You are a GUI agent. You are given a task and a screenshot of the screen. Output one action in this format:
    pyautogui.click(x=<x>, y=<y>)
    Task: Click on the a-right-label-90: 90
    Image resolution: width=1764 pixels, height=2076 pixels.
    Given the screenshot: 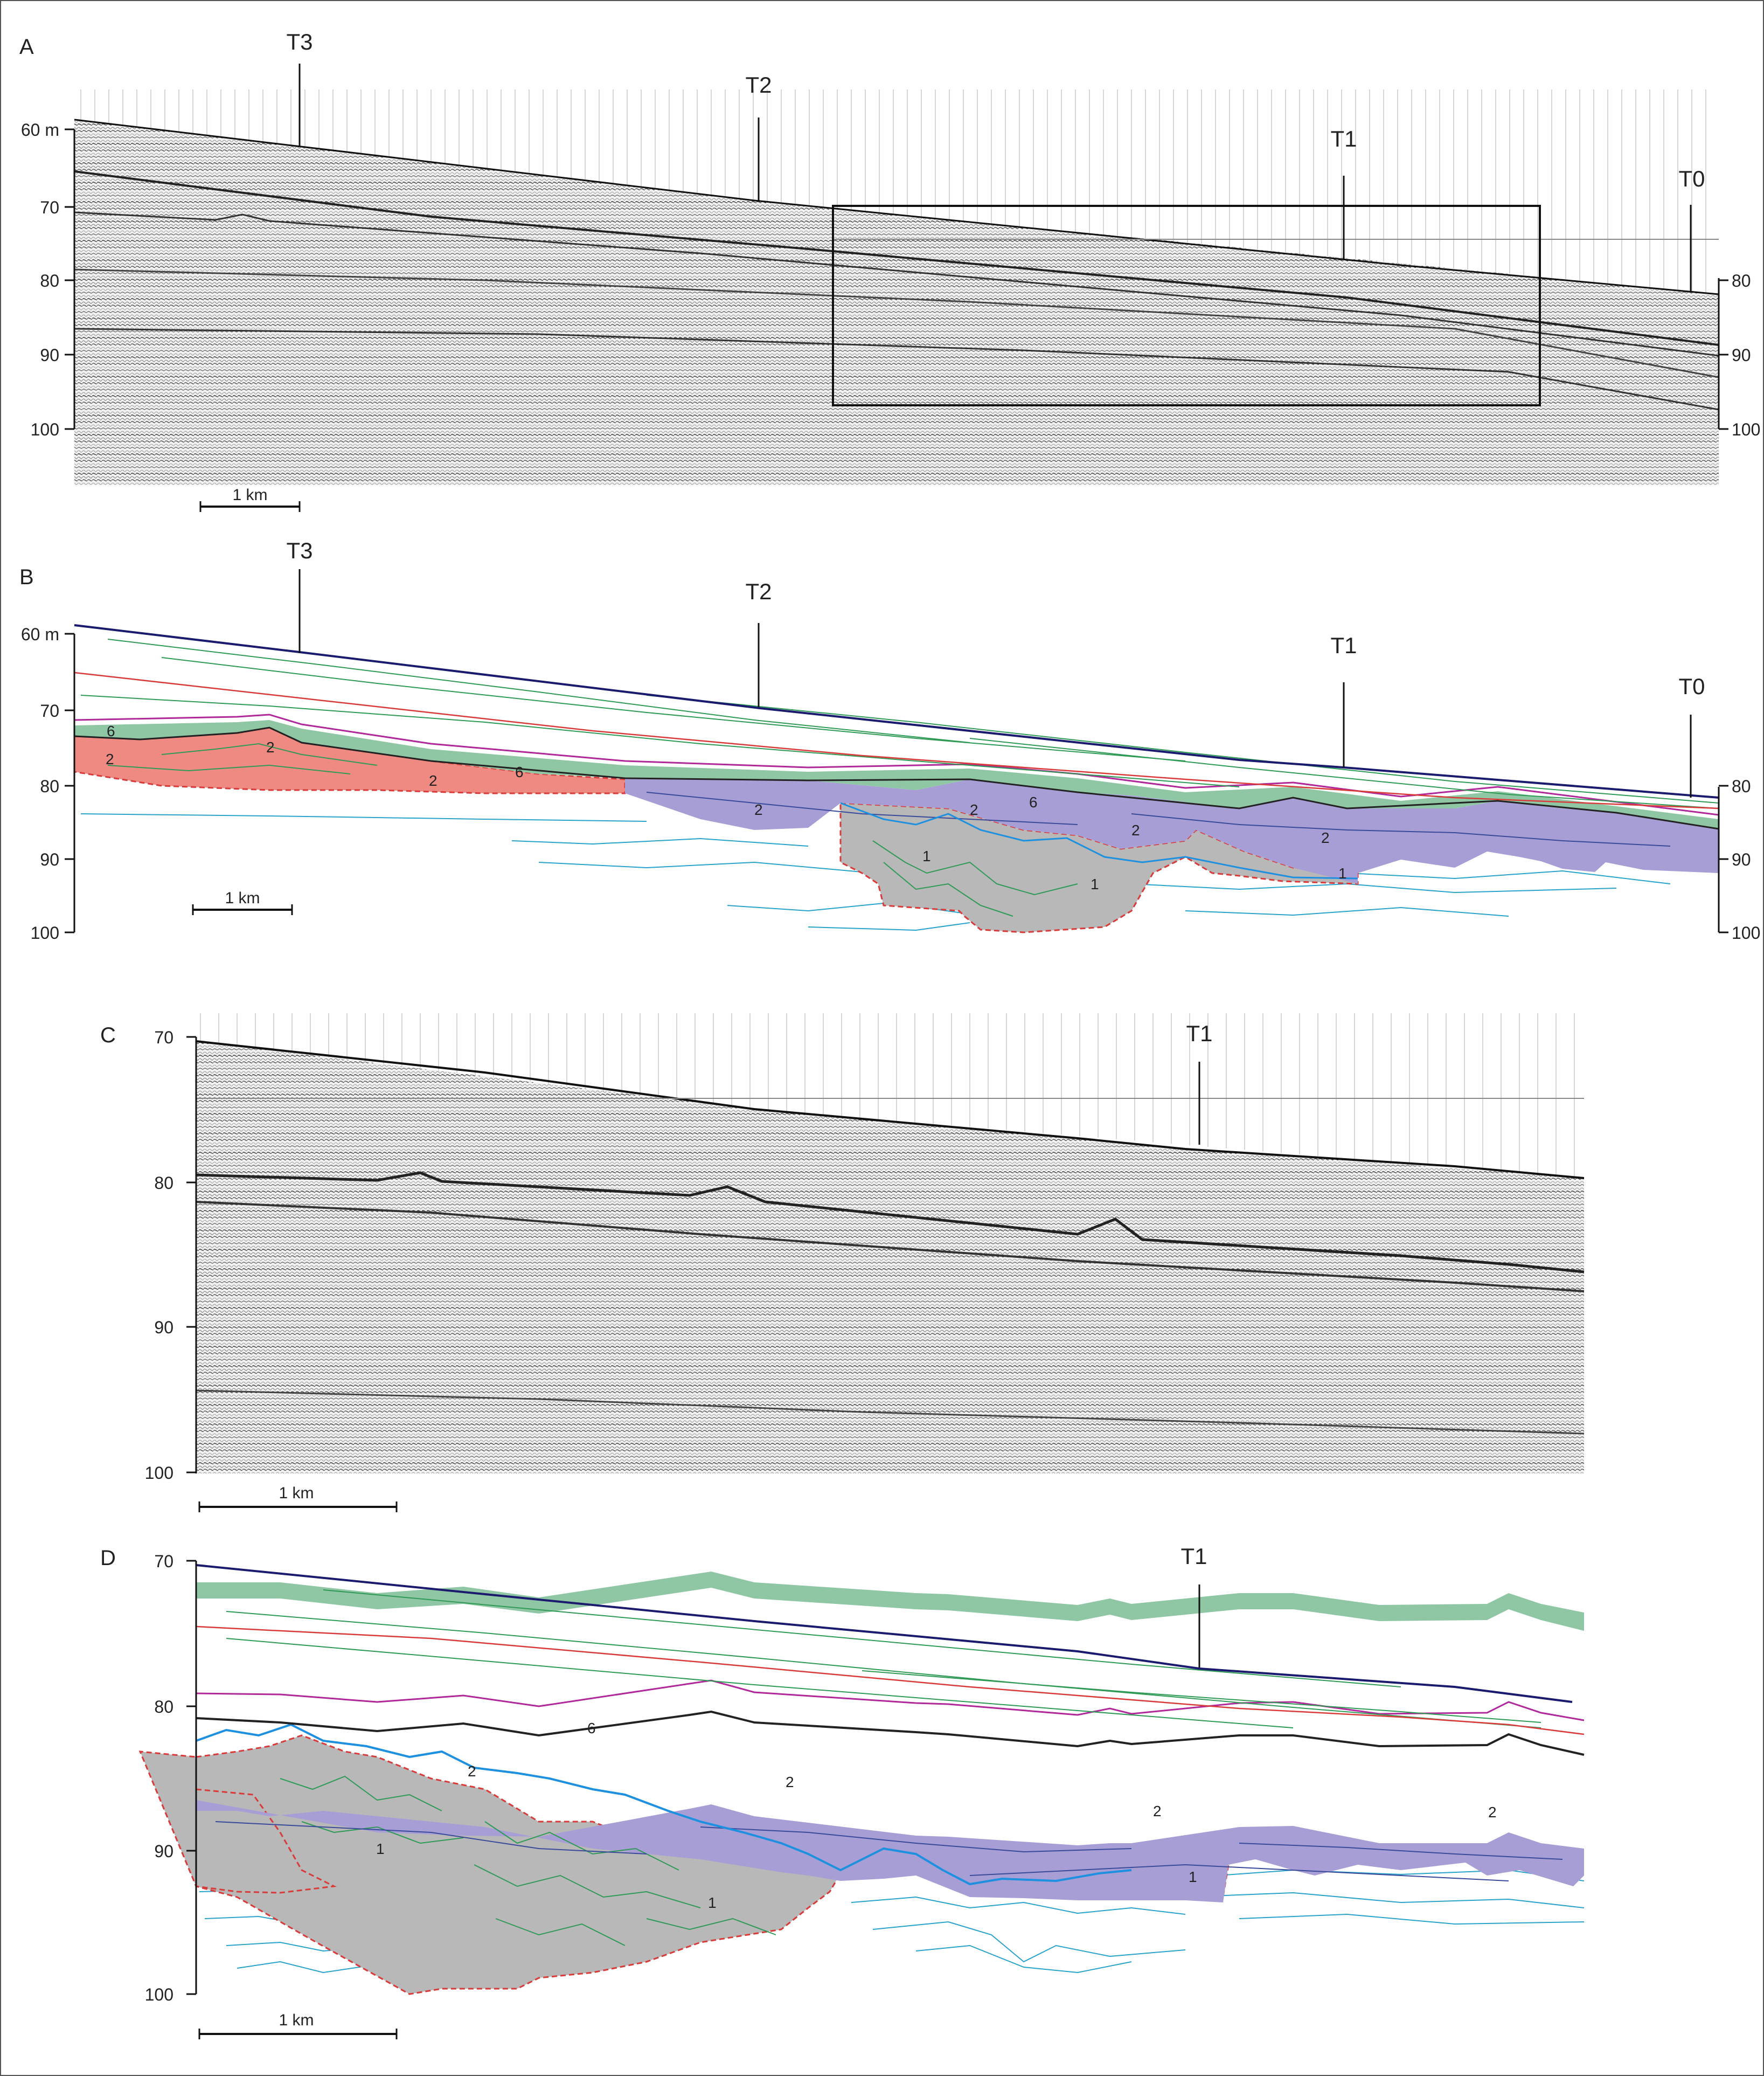 What is the action you would take?
    pyautogui.click(x=1741, y=355)
    